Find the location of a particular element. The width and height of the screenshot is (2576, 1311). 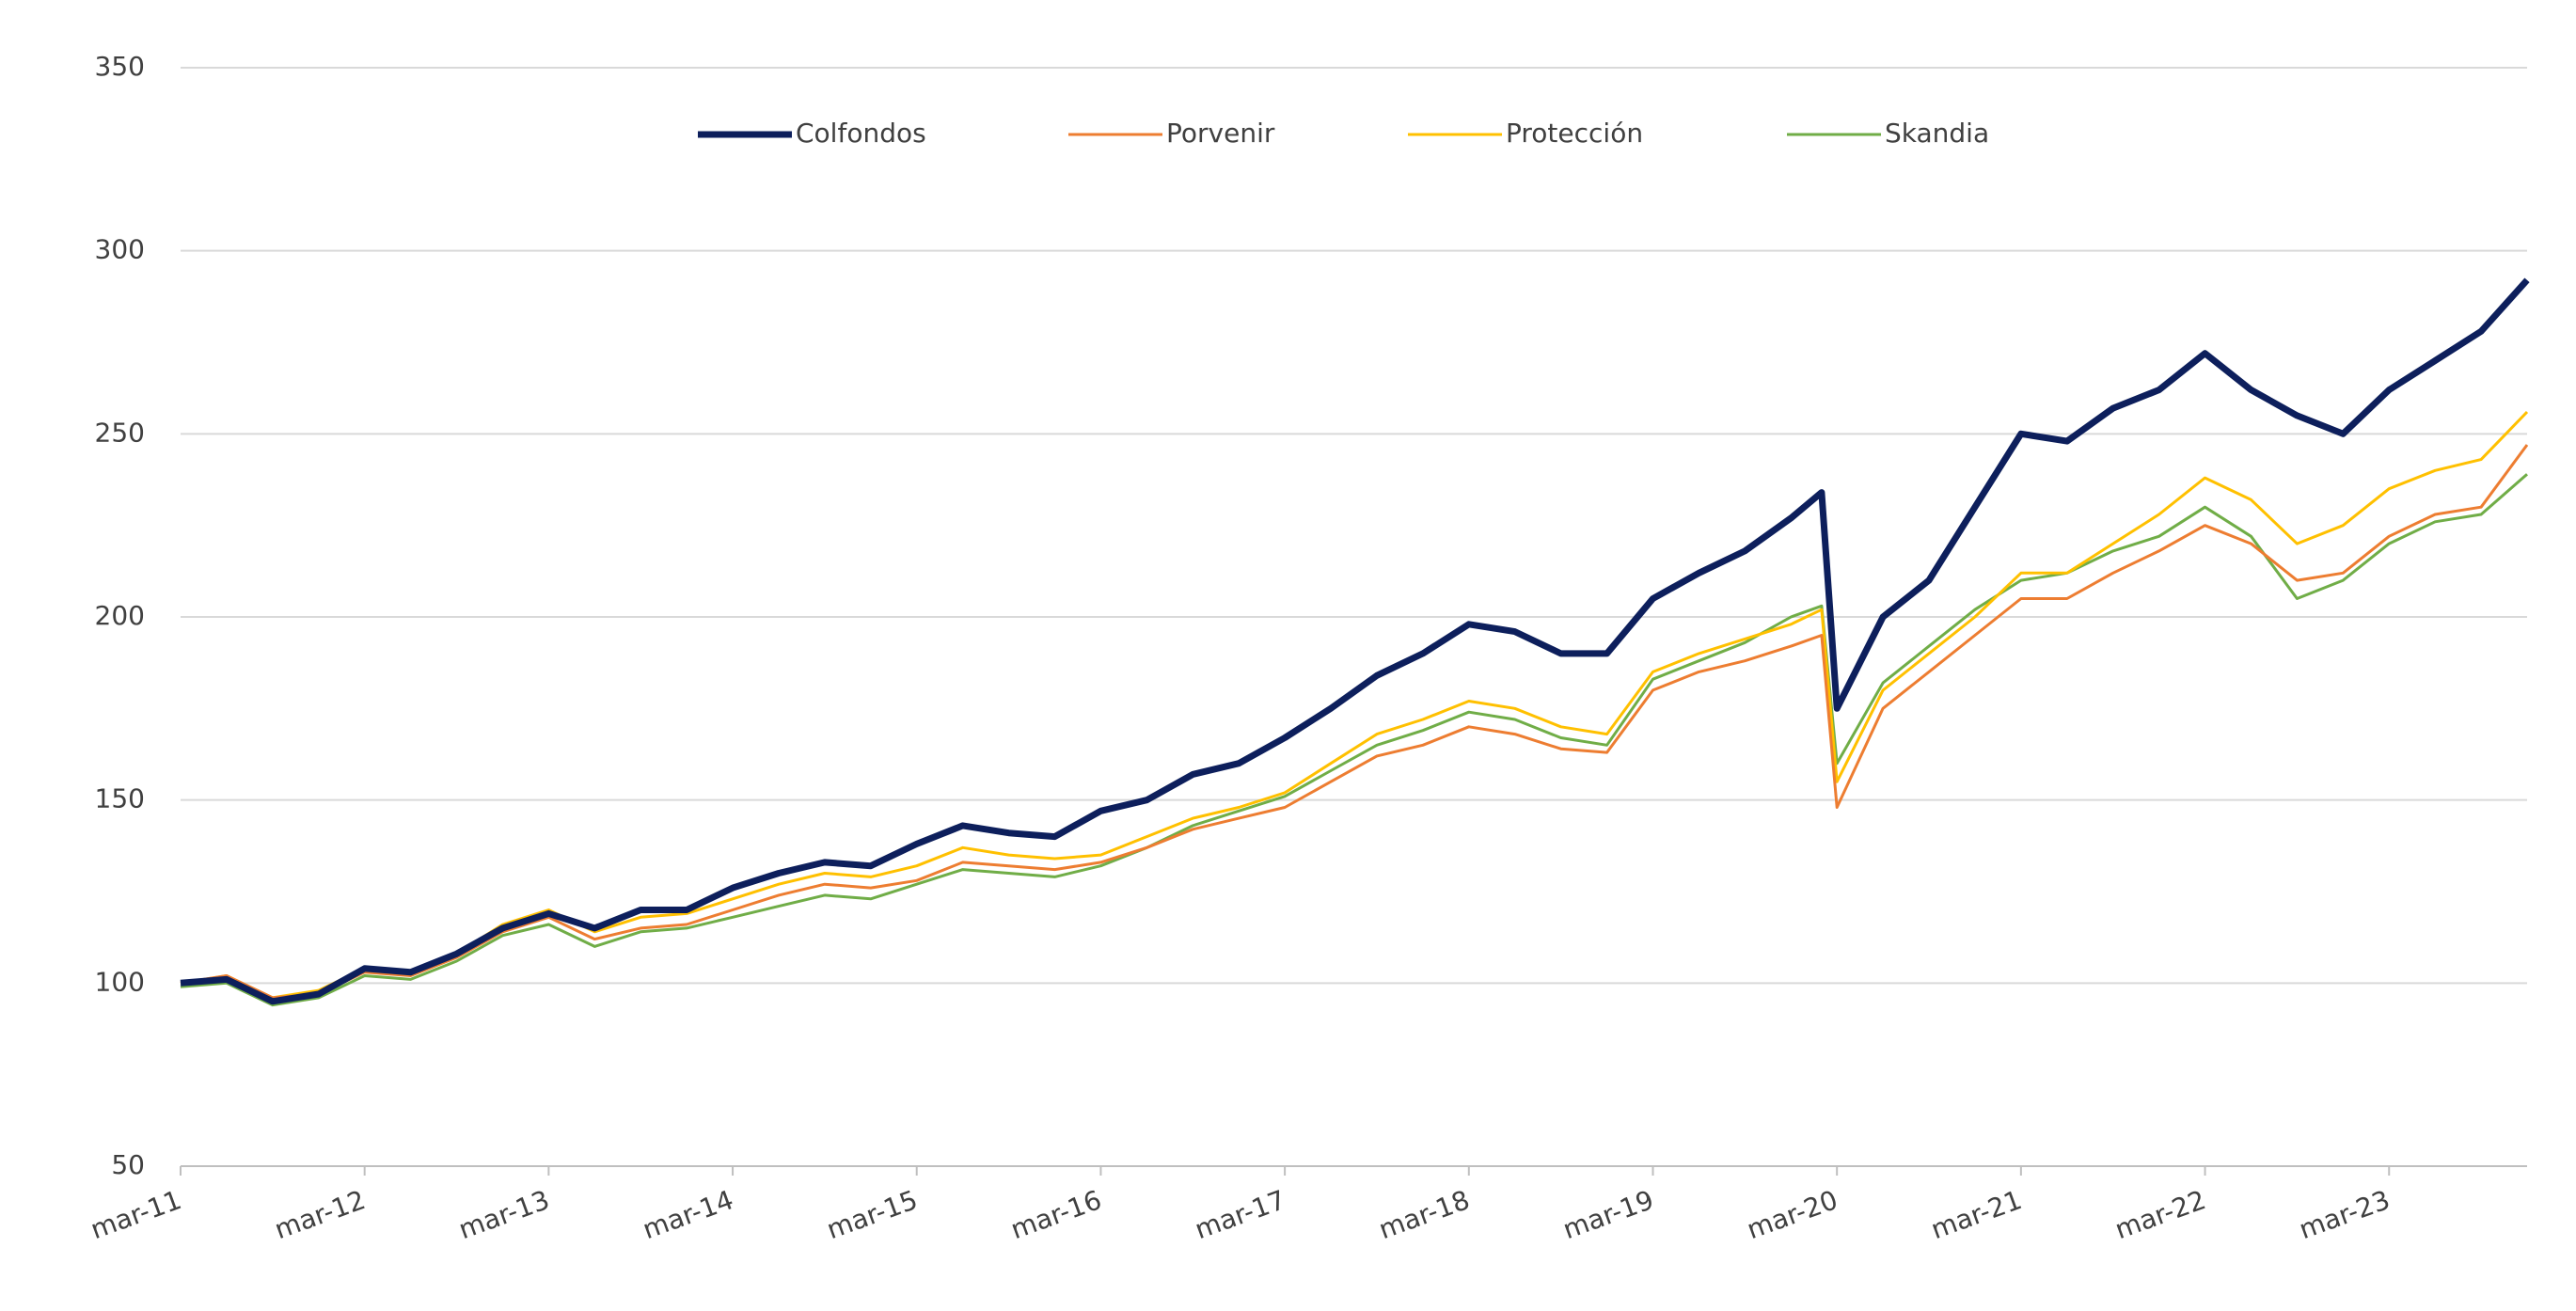

y-tick-label: 200 is located at coordinates (120, 615).